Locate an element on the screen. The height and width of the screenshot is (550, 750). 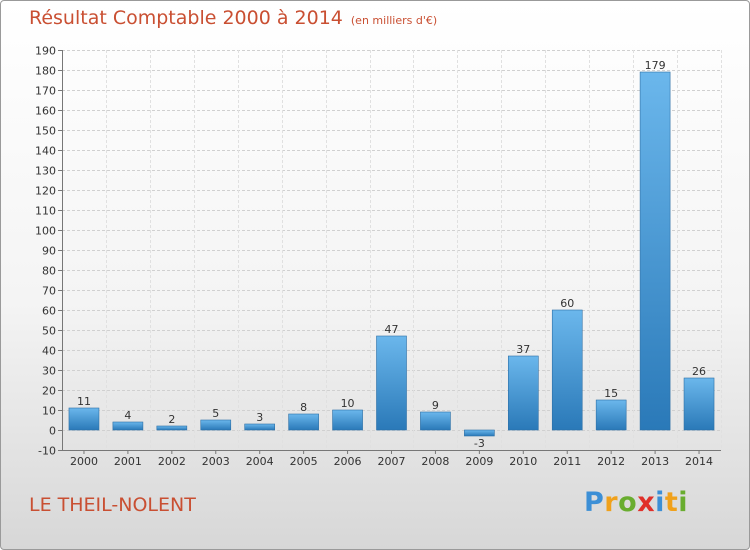
x-tick-label: 2003 is located at coordinates (216, 461).